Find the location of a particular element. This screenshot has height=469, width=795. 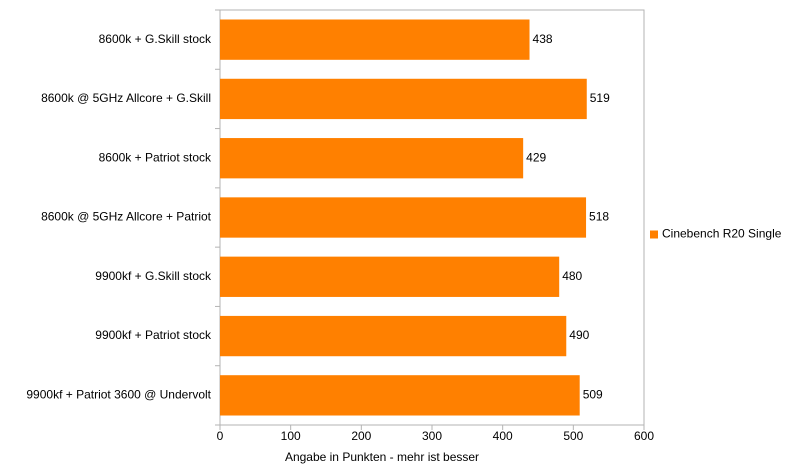

x-tick-label: 100 is located at coordinates (291, 436).